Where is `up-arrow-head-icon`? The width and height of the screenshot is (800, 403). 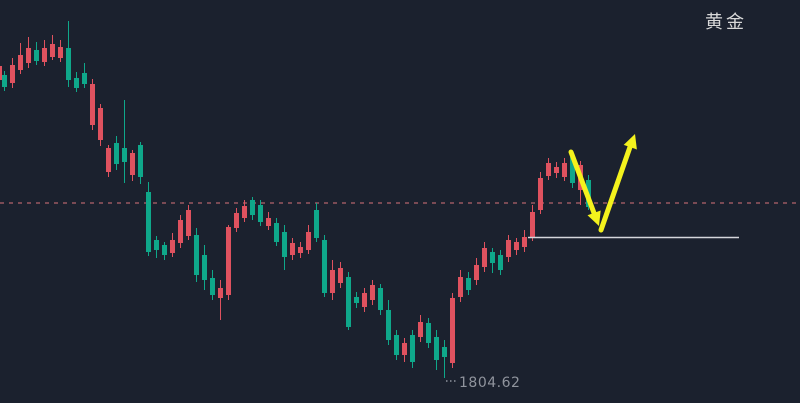 up-arrow-head-icon is located at coordinates (630, 142).